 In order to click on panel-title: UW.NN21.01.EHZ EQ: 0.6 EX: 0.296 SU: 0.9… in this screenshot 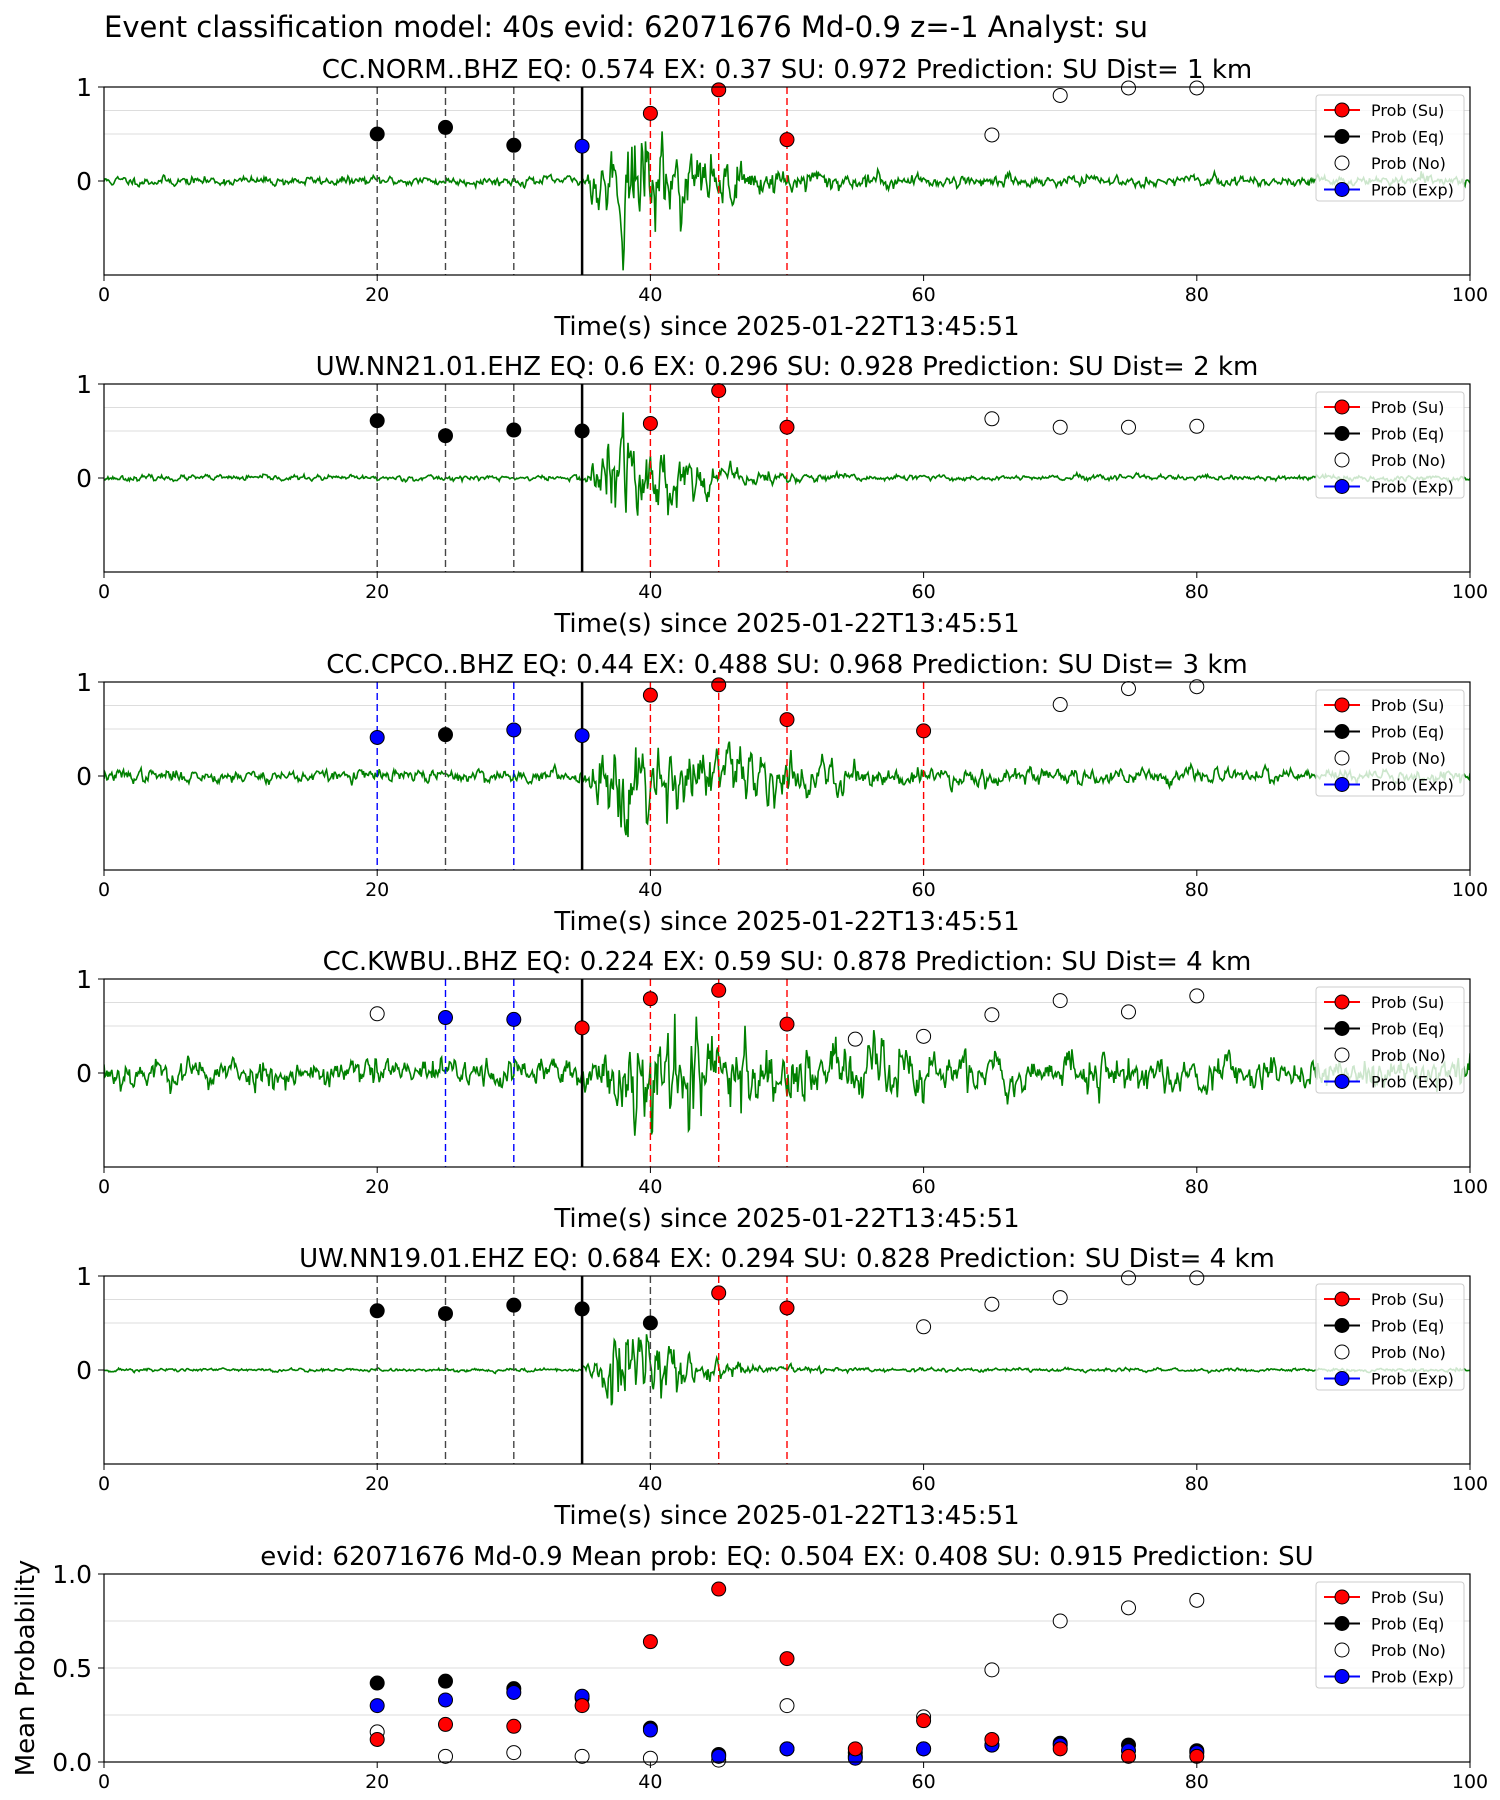, I will do `click(787, 367)`.